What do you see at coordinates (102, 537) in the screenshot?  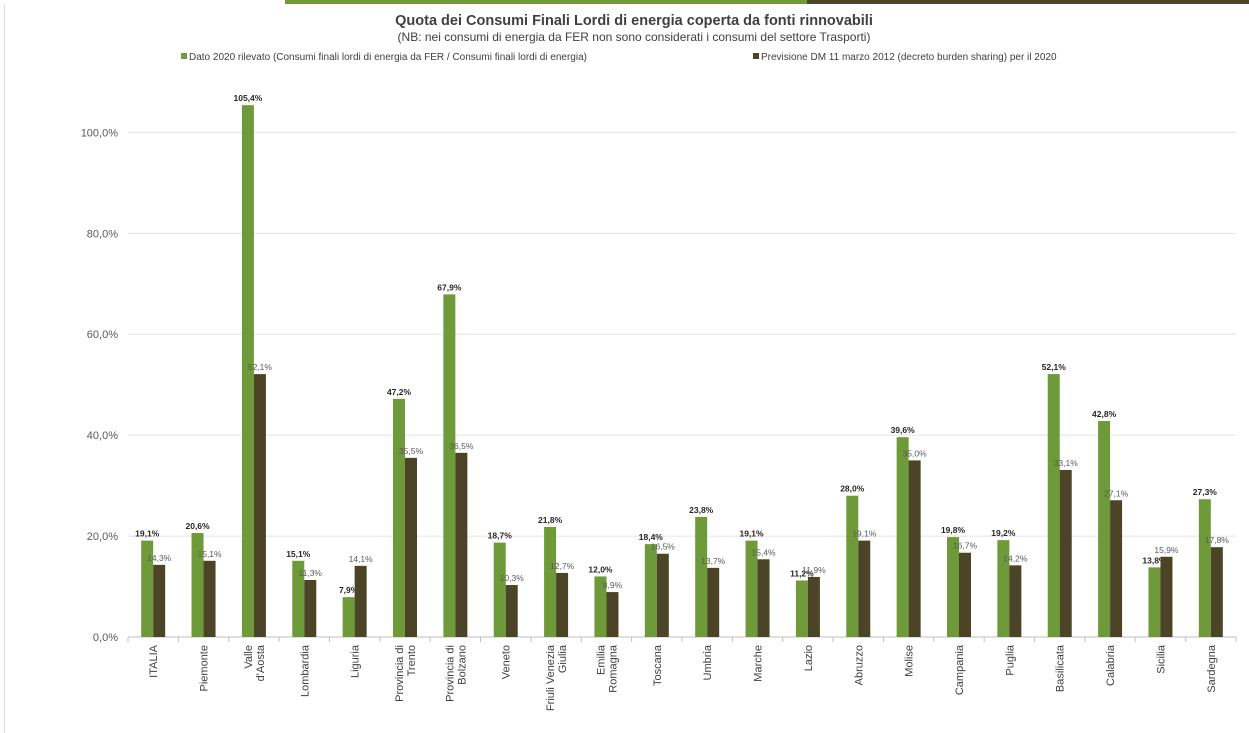 I see `y-tick-label: 20,0%` at bounding box center [102, 537].